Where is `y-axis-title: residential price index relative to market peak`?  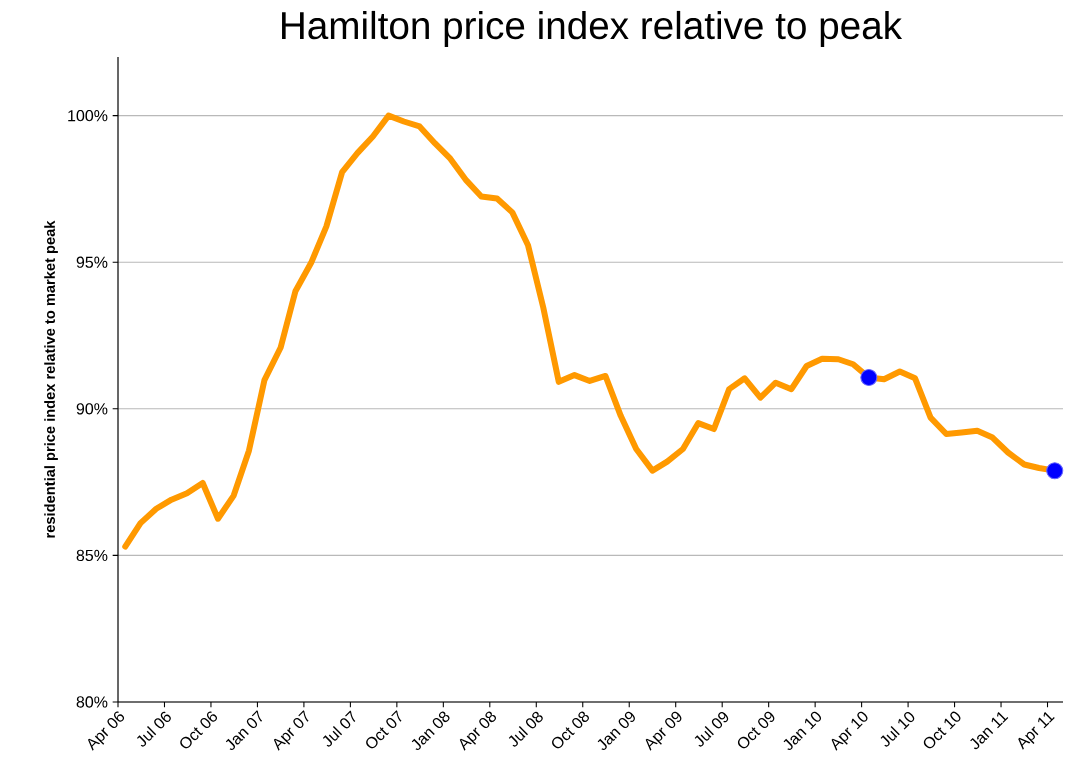 y-axis-title: residential price index relative to market peak is located at coordinates (51, 379).